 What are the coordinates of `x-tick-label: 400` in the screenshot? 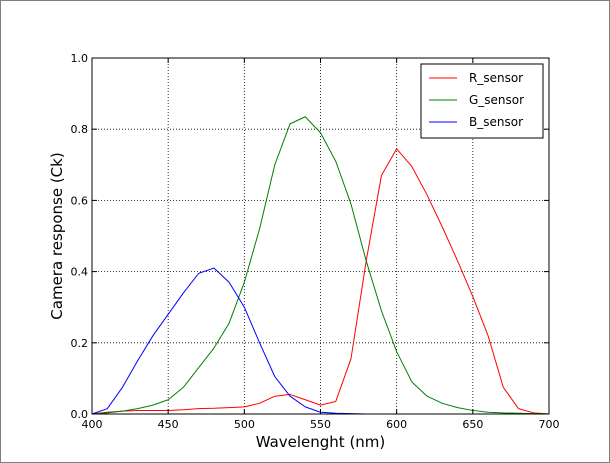 It's located at (92, 424).